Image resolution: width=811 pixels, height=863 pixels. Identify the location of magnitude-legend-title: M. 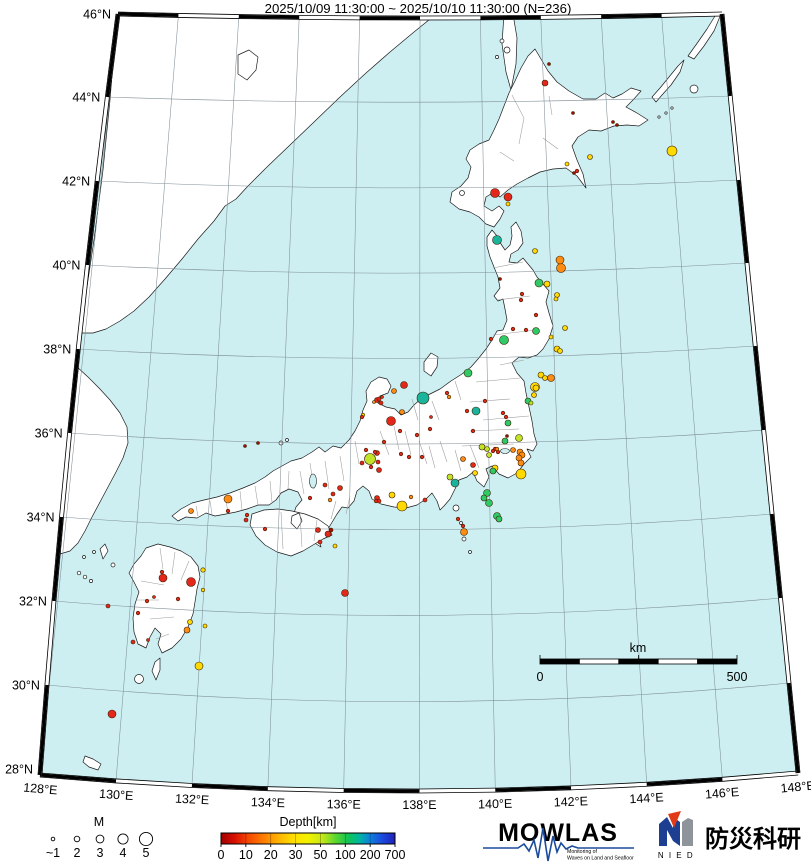
(99, 822).